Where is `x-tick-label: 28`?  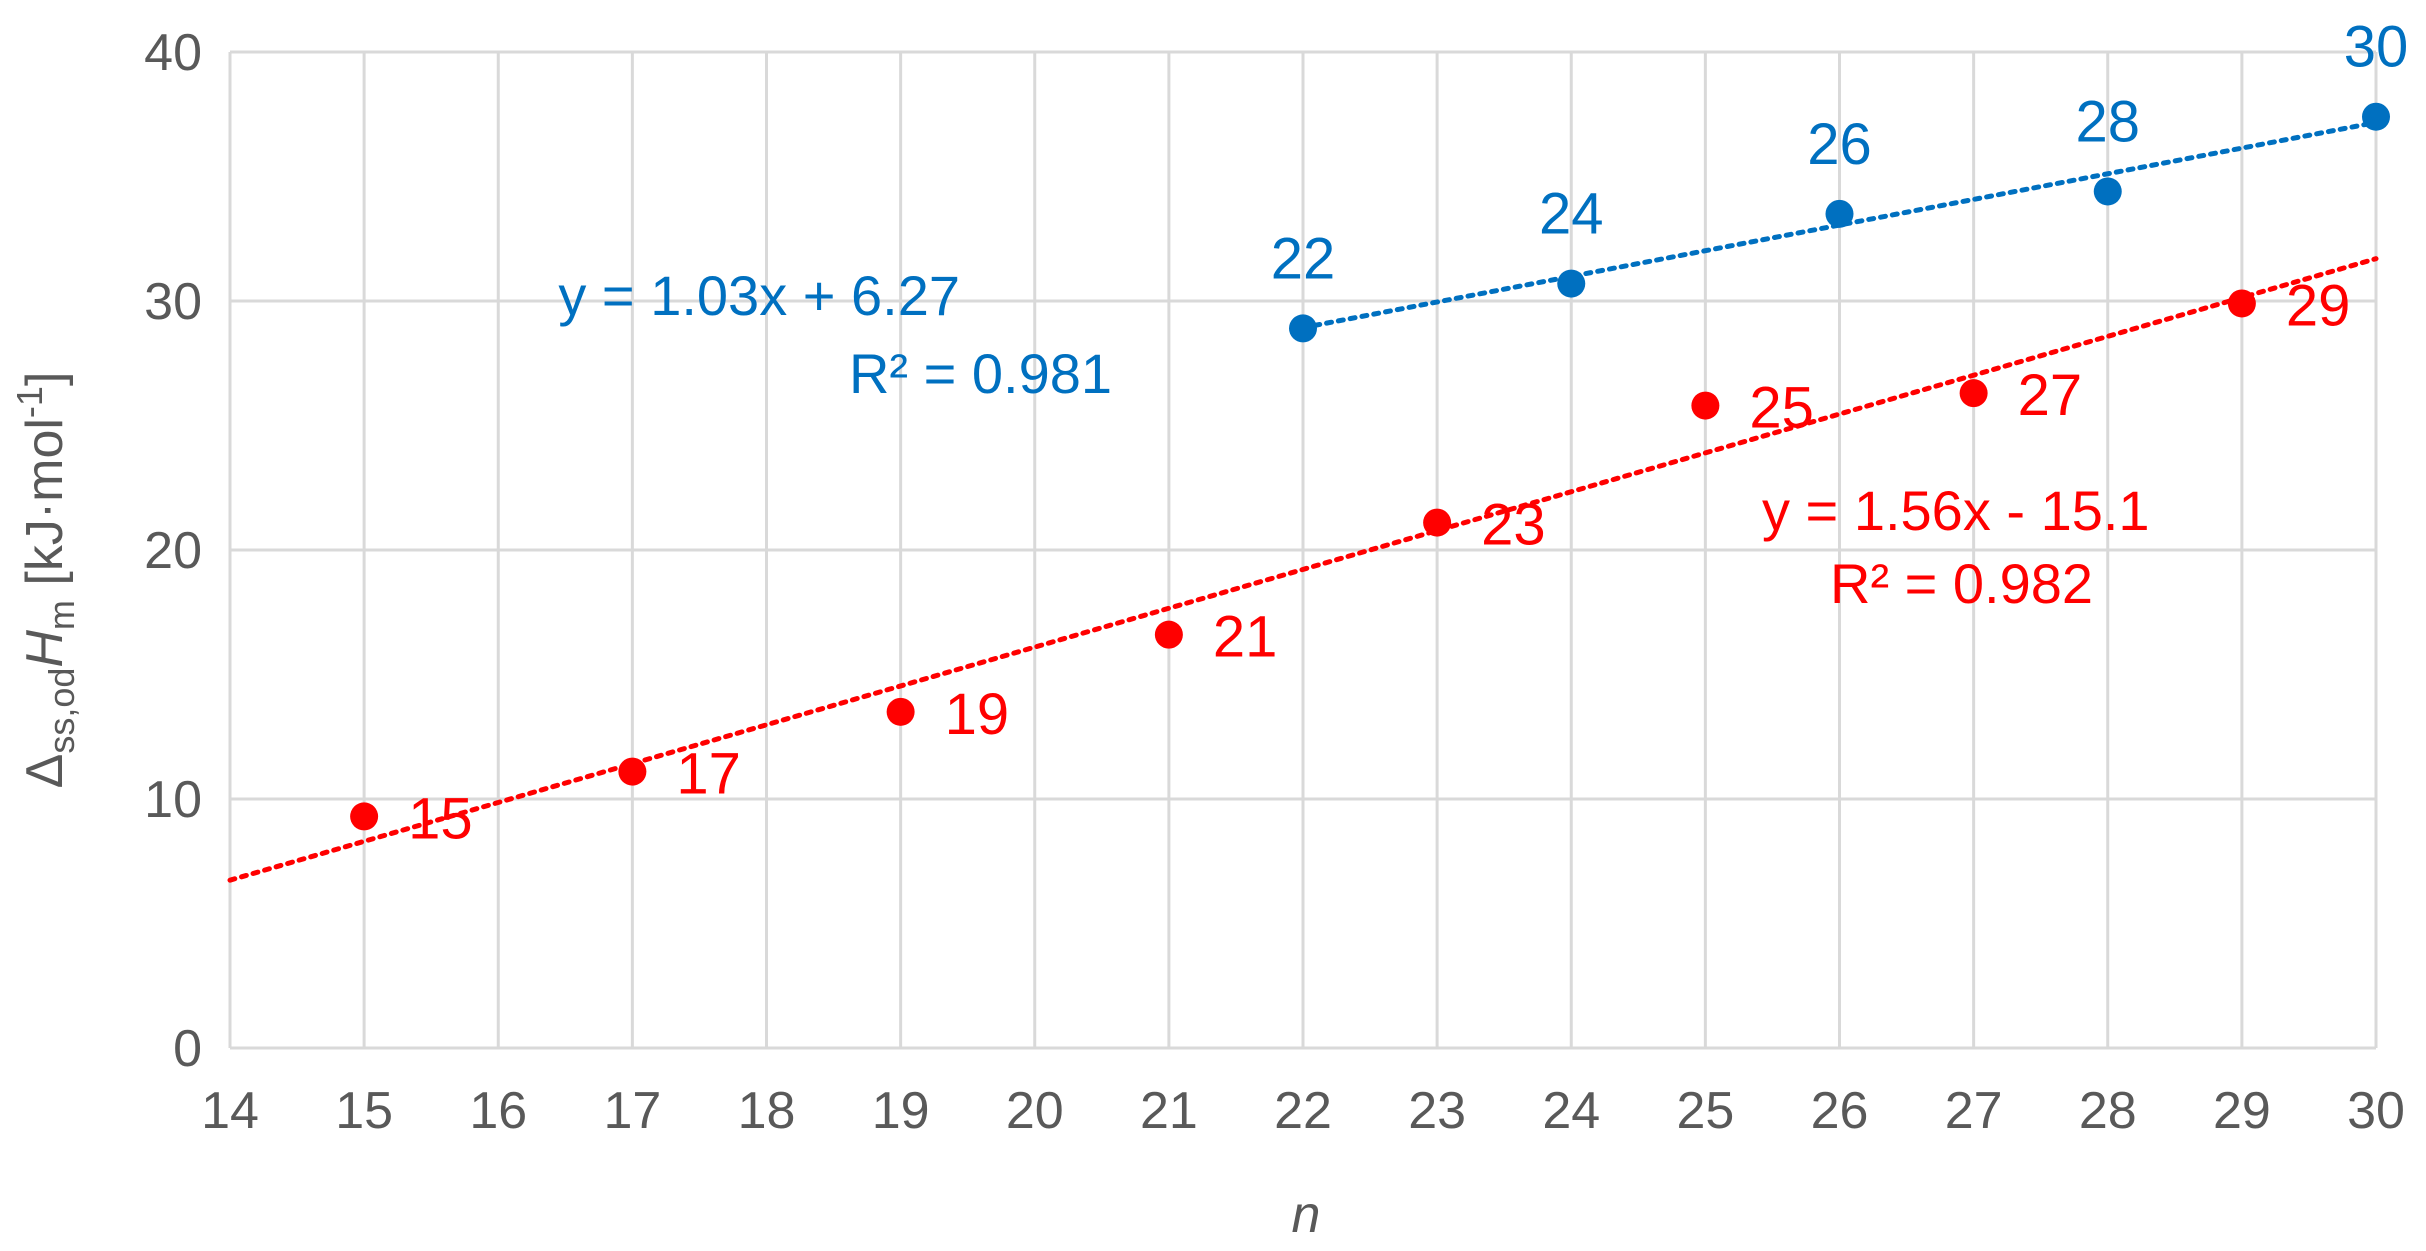
x-tick-label: 28 is located at coordinates (2108, 1111).